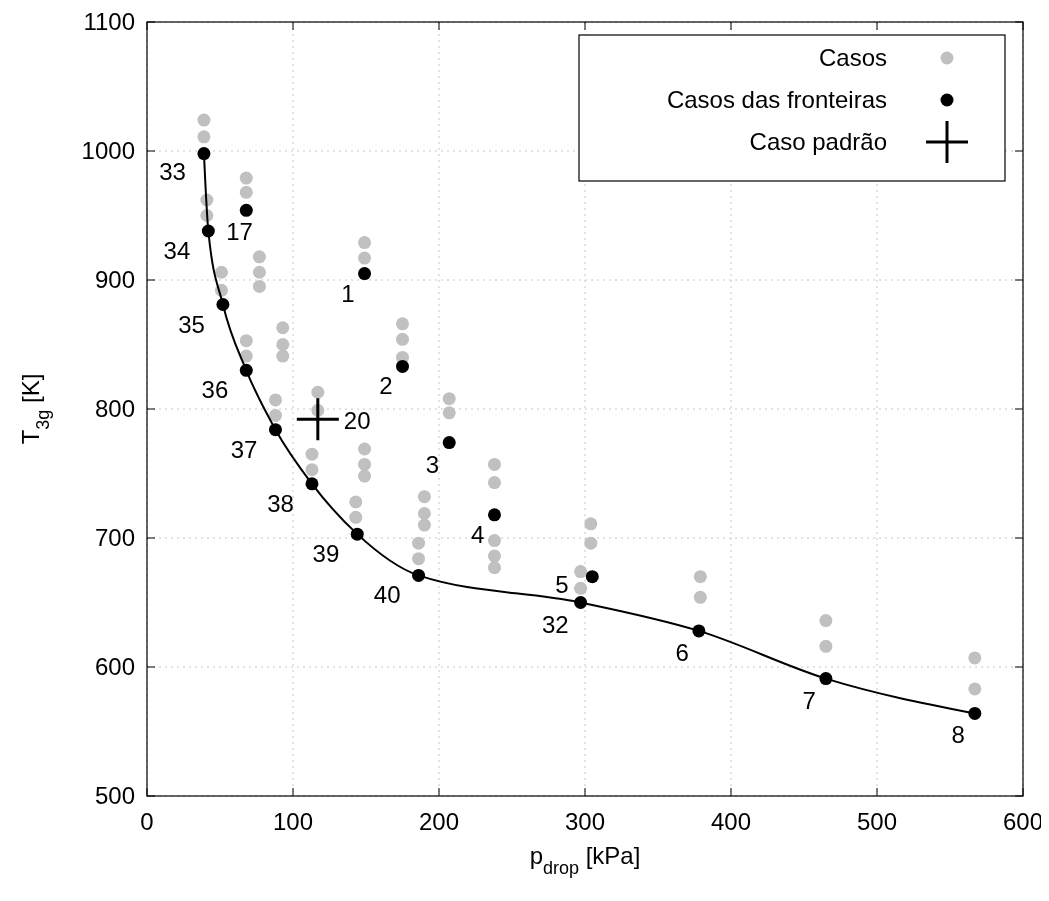  What do you see at coordinates (809, 700) in the screenshot?
I see `annotation: 7` at bounding box center [809, 700].